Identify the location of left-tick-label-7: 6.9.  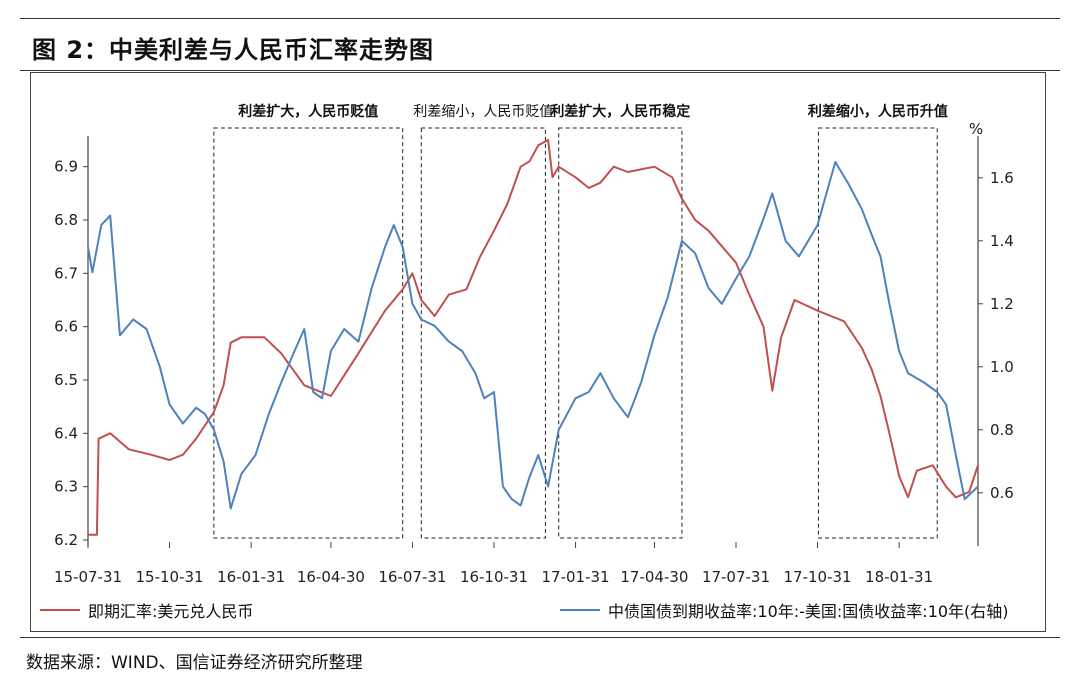
(66, 167).